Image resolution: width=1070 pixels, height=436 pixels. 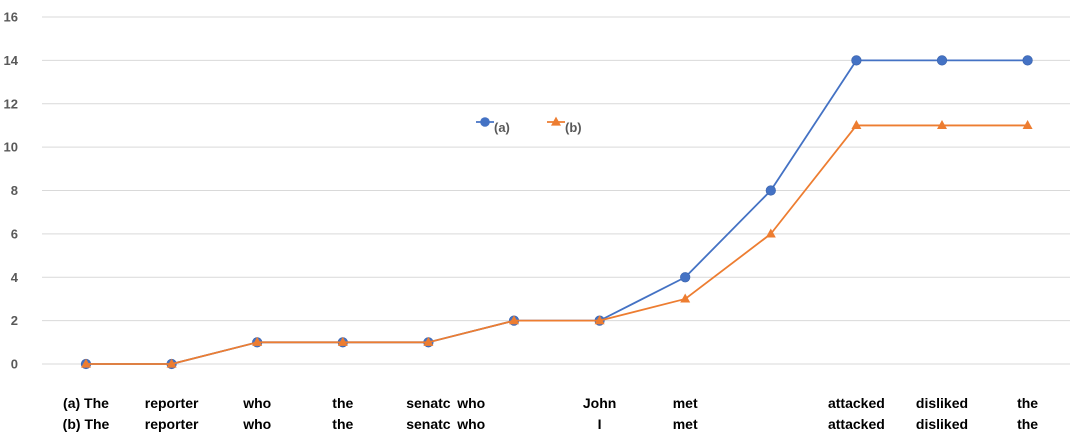 What do you see at coordinates (15, 277) in the screenshot?
I see `y-tick-label: 4` at bounding box center [15, 277].